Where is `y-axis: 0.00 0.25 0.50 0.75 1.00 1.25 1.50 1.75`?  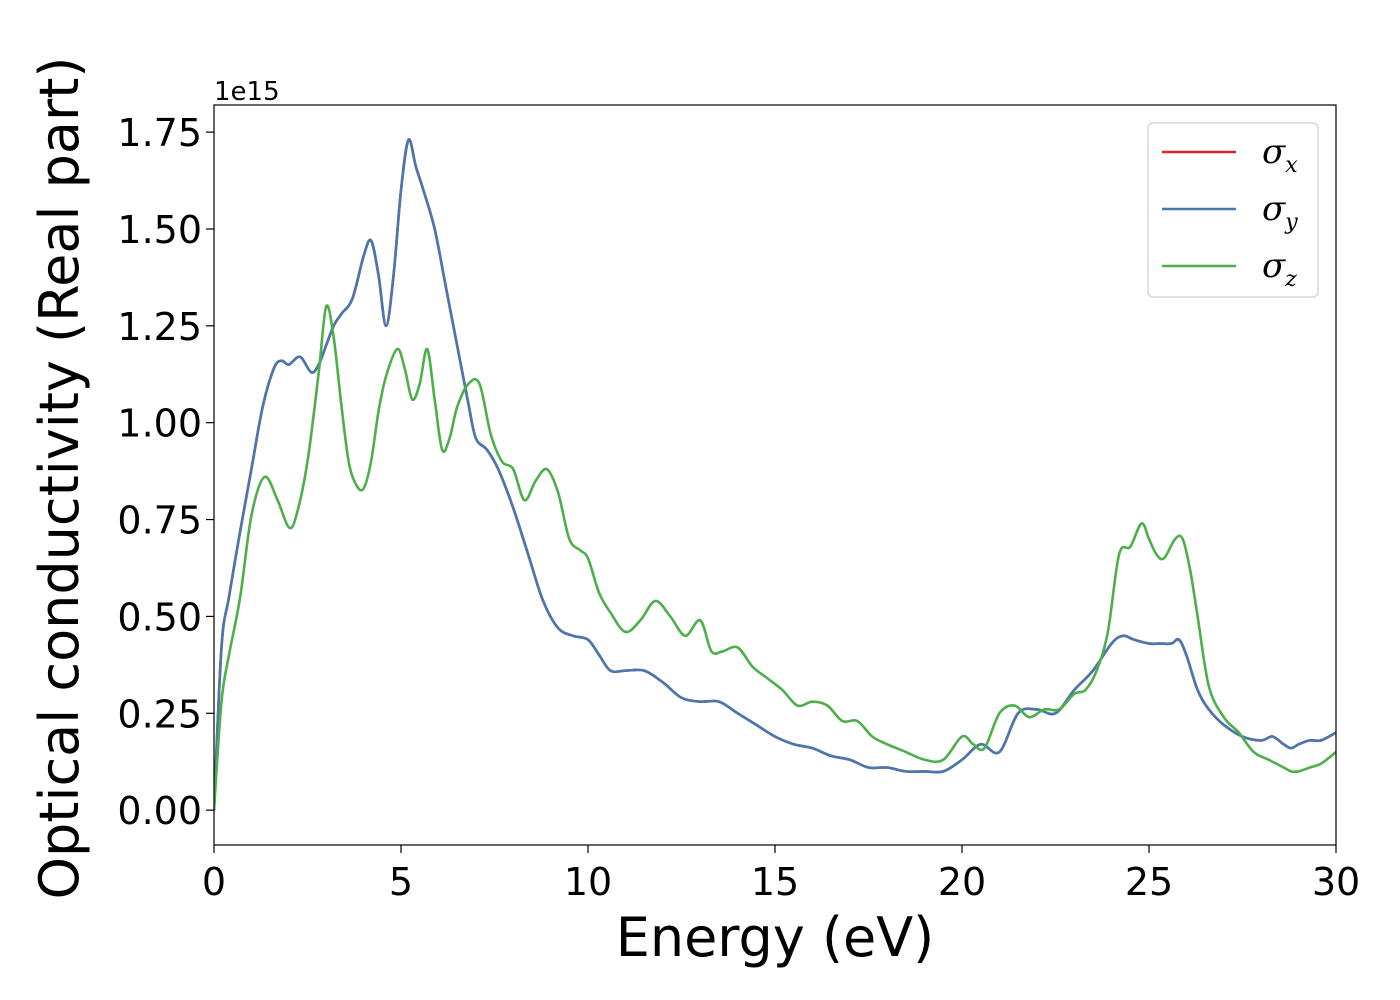
y-axis: 0.00 0.25 0.50 0.75 1.00 1.25 1.50 1.75 is located at coordinates (165, 472).